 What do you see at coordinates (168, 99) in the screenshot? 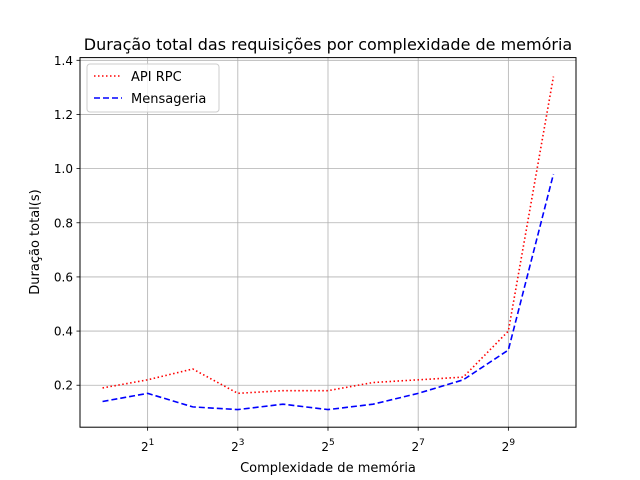
I see `legend-label: Mensageria` at bounding box center [168, 99].